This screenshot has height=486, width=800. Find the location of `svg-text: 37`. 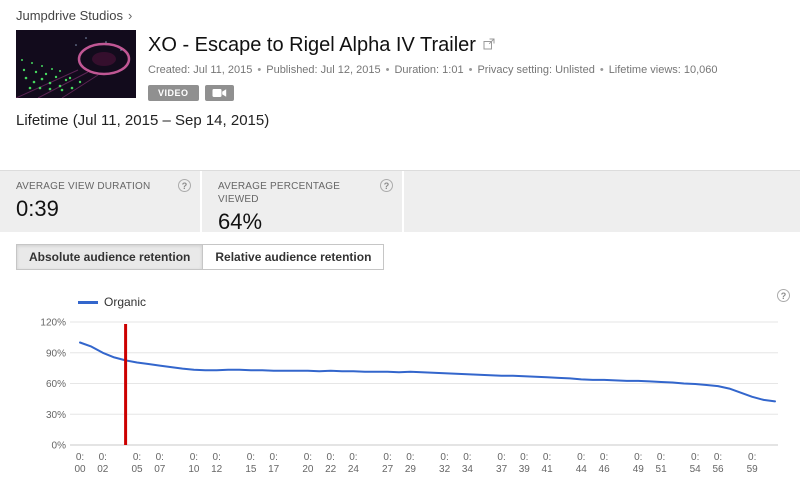

svg-text: 37 is located at coordinates (502, 469).